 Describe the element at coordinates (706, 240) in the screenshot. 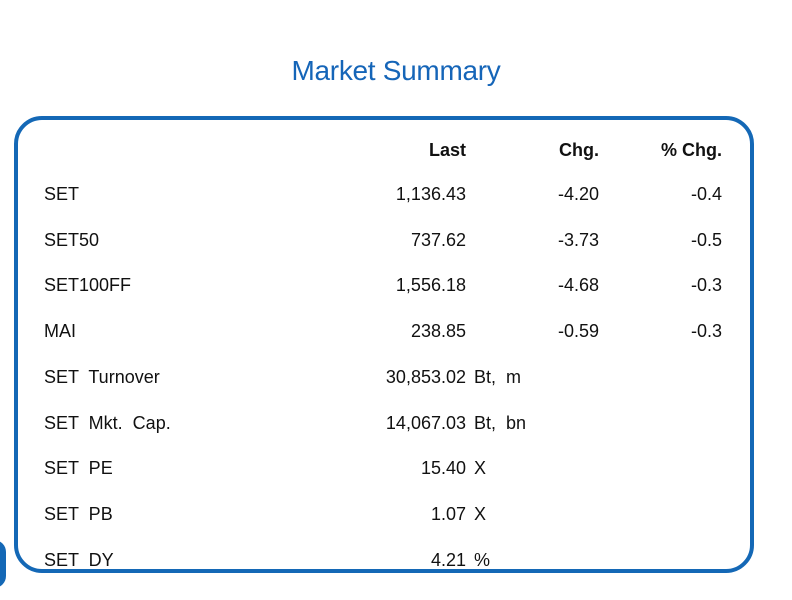

I see `row-pct-chg: -0.5` at that location.